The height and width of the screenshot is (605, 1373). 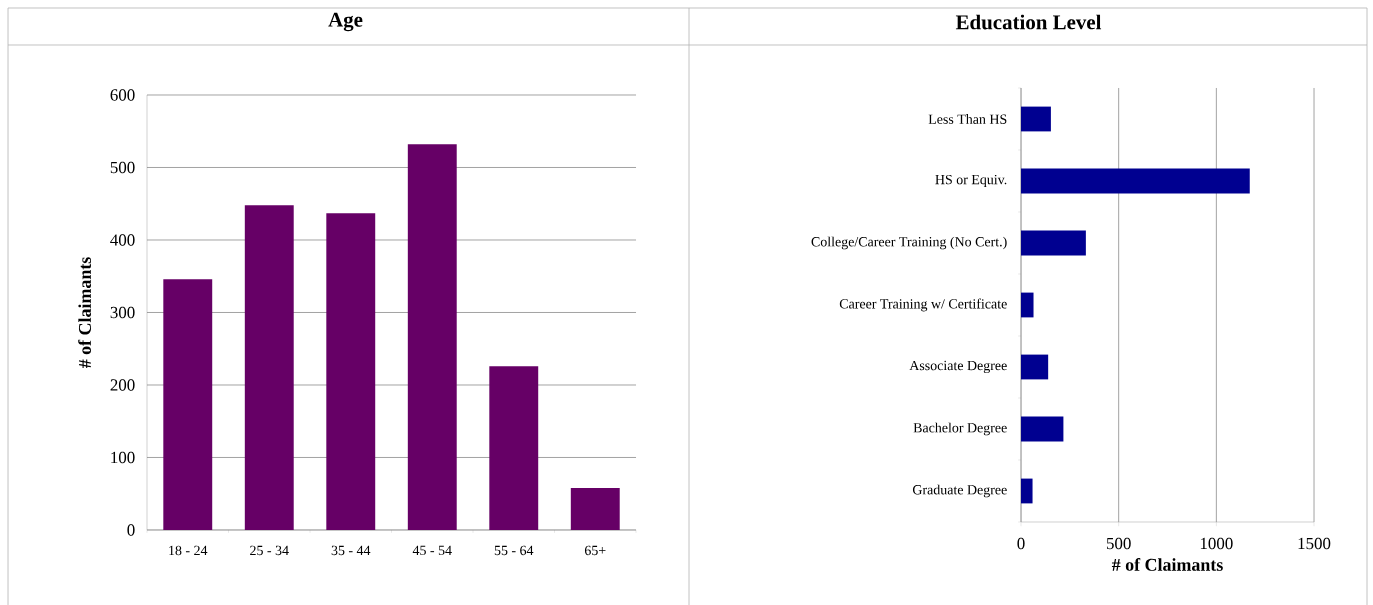 I want to click on chart-title: Education Level, so click(x=1028, y=22).